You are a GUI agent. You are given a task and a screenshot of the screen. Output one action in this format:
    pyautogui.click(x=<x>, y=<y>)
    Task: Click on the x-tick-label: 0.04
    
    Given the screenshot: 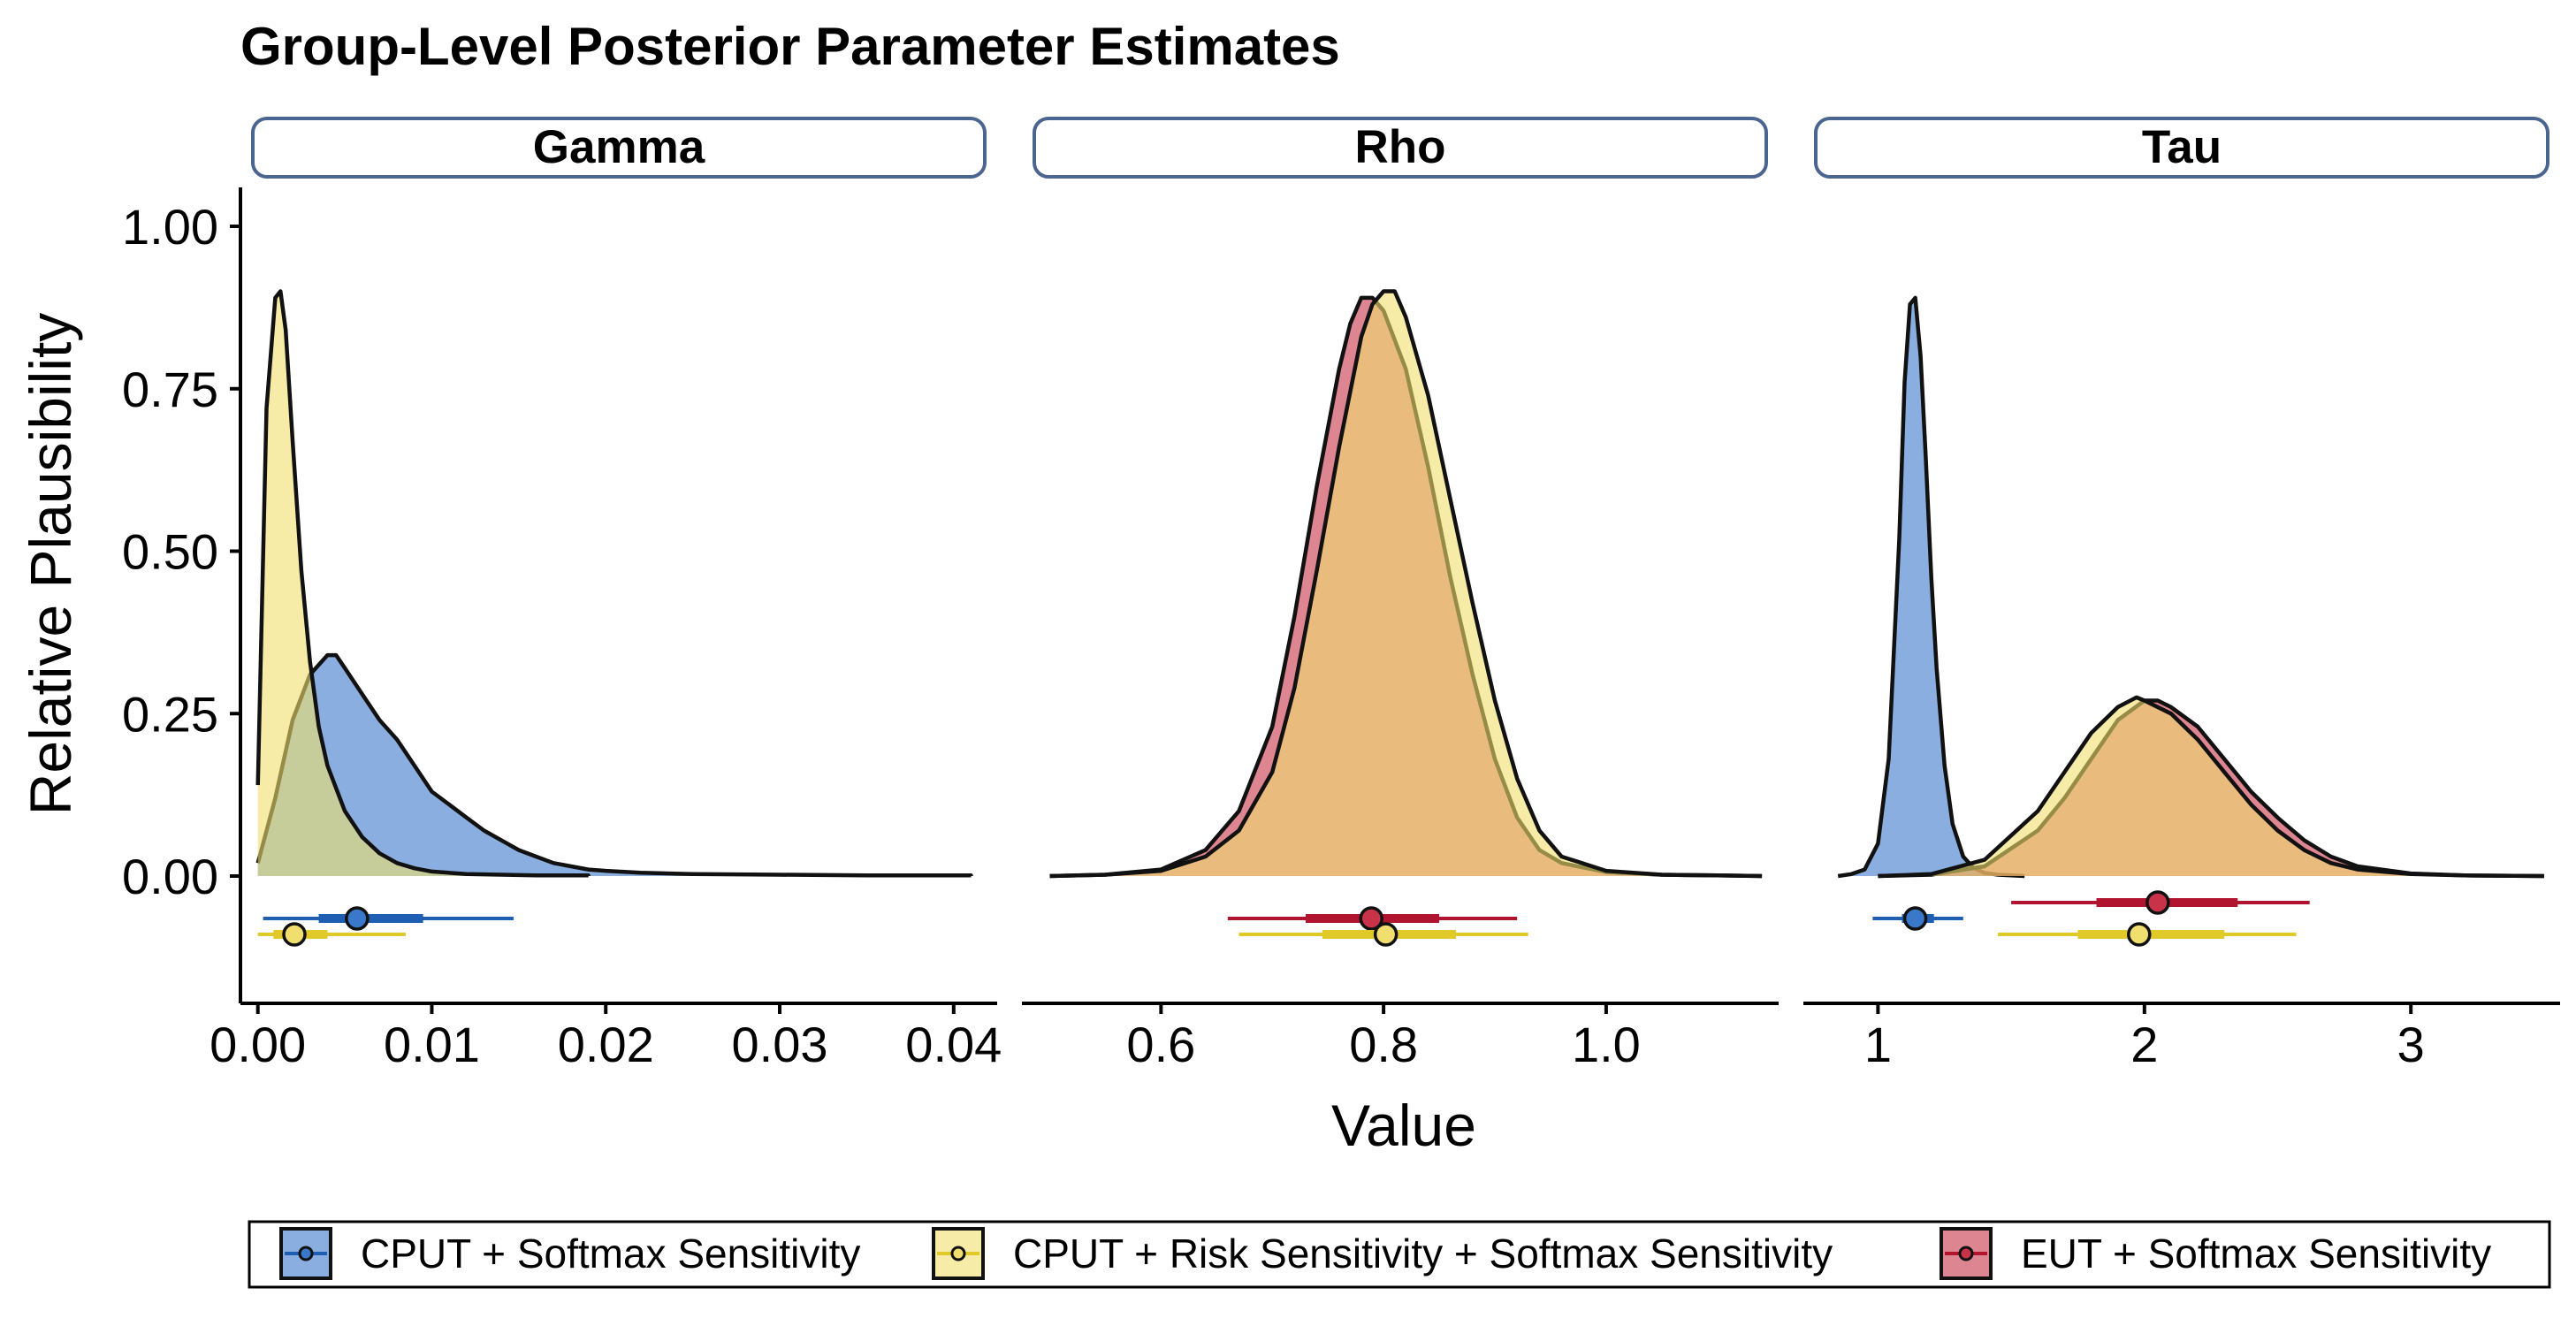 What is the action you would take?
    pyautogui.click(x=953, y=1044)
    